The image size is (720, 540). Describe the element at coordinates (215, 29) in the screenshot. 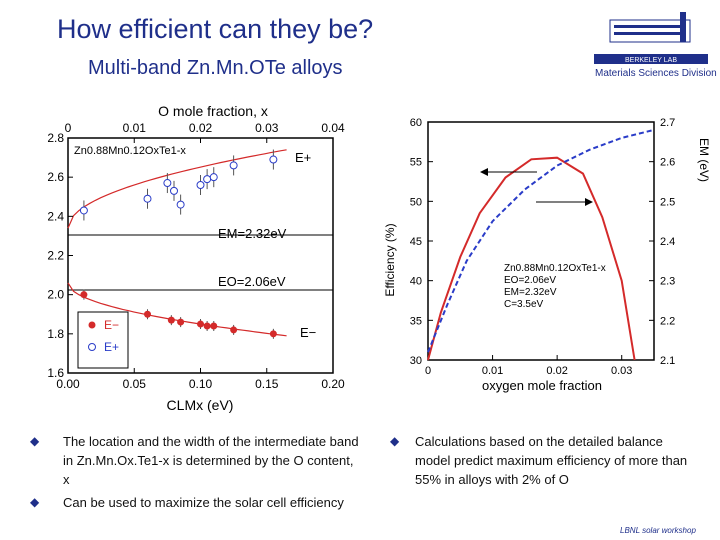

I see `page-title: How efficient can they be?` at that location.